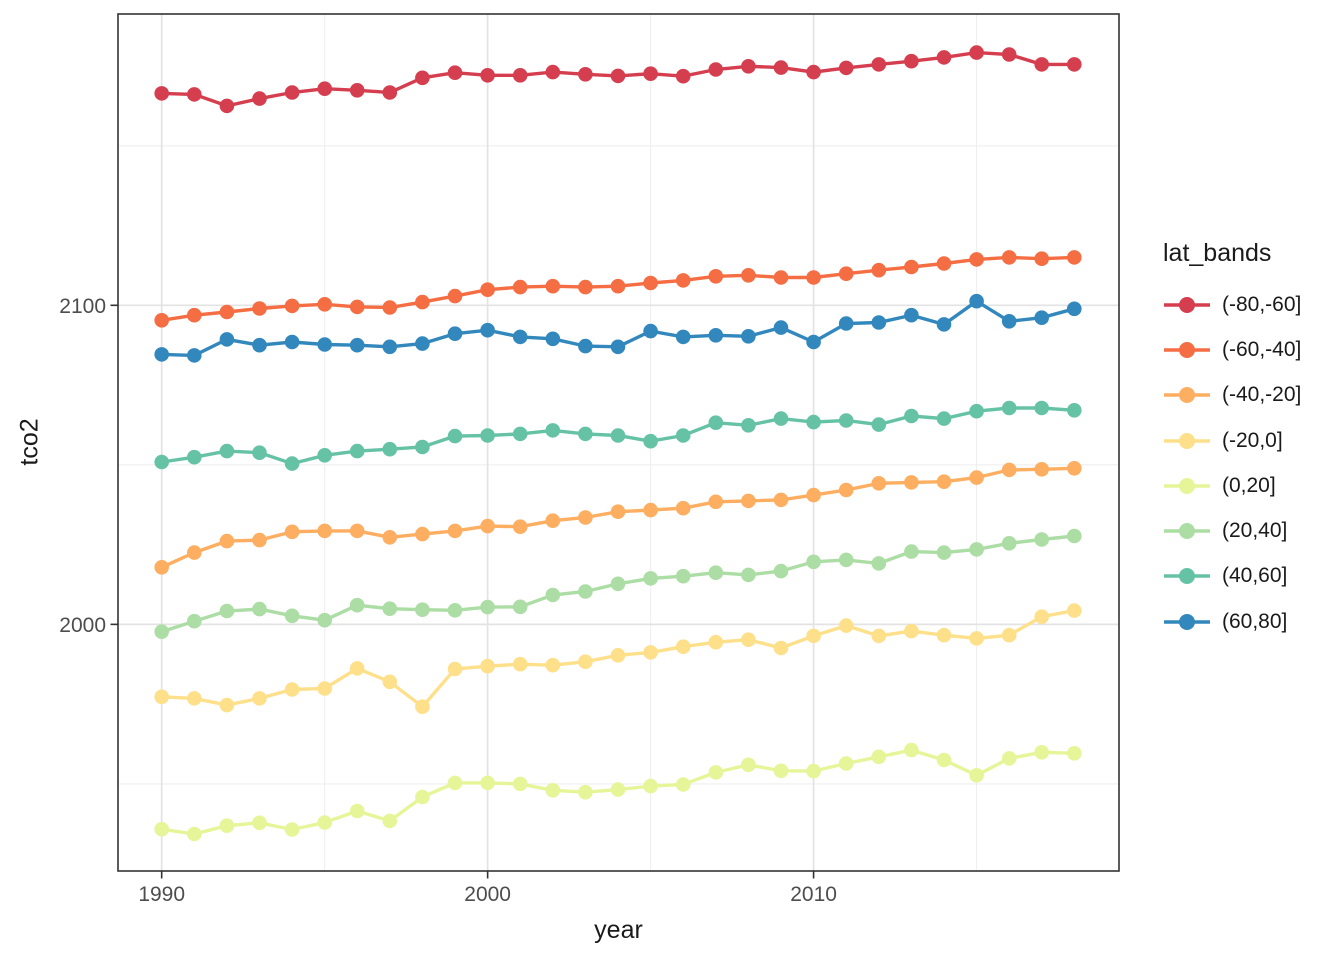 The image size is (1344, 960). I want to click on y-tick-label: 2000, so click(82, 625).